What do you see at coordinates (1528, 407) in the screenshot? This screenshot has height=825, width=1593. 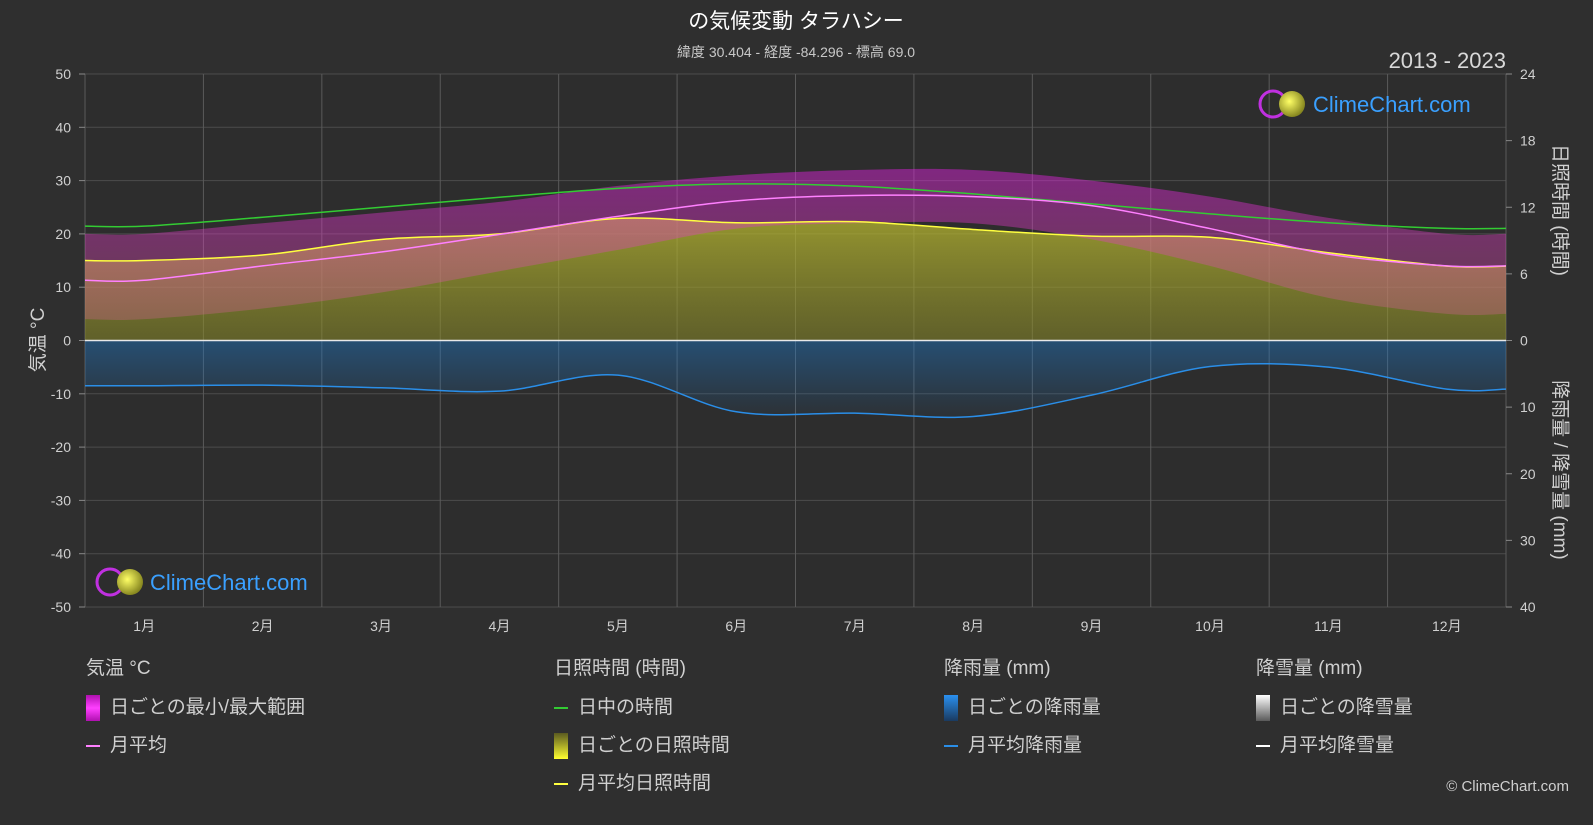 I see `right-bottom-tick-label: 10` at bounding box center [1528, 407].